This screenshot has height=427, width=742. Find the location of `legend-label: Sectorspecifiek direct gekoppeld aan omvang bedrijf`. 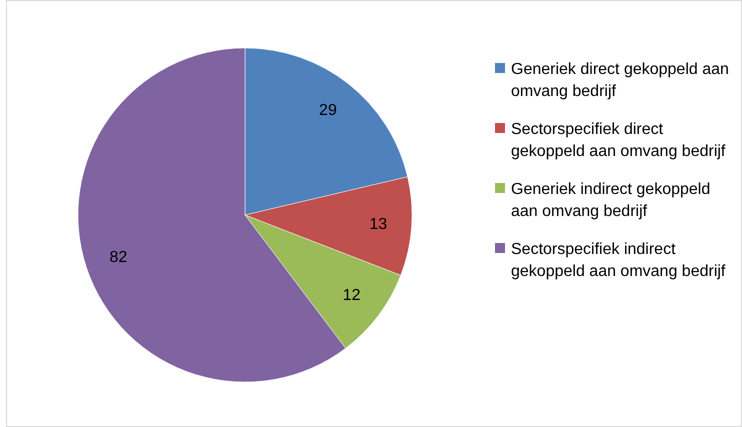

legend-label: Sectorspecifiek direct gekoppeld aan omvang bedrijf is located at coordinates (618, 140).